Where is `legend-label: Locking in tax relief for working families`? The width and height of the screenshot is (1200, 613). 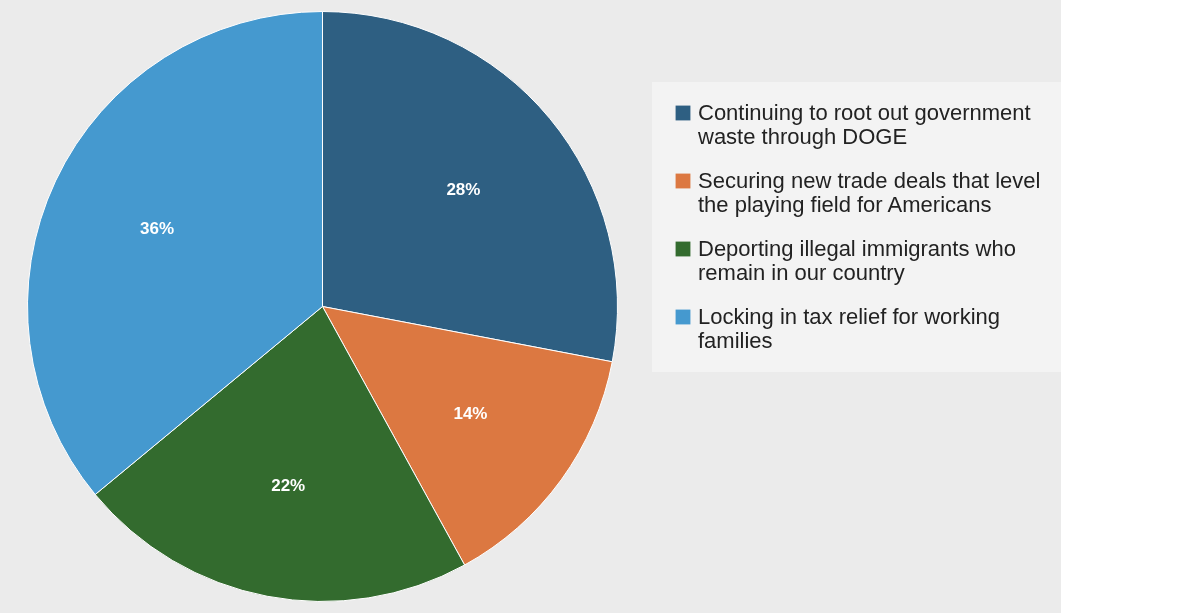
legend-label: Locking in tax relief for working families is located at coordinates (849, 328).